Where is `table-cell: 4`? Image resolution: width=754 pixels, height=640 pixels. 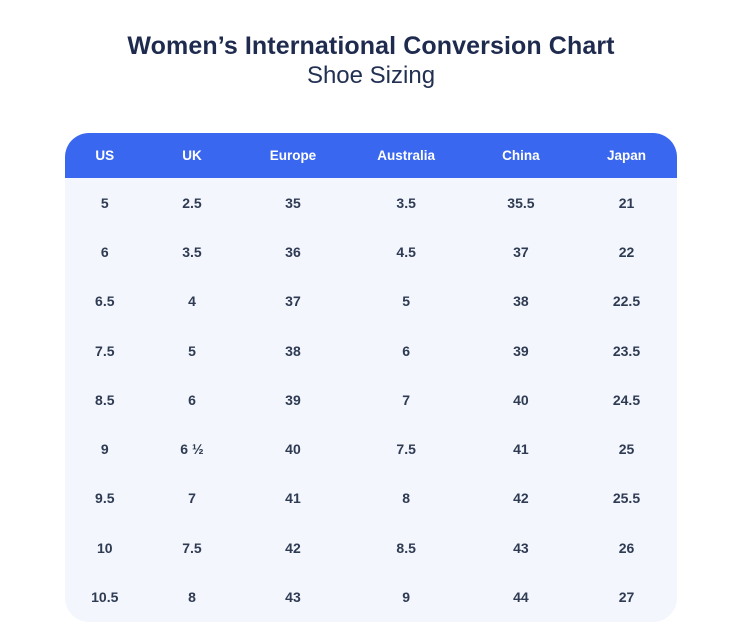 table-cell: 4 is located at coordinates (192, 301).